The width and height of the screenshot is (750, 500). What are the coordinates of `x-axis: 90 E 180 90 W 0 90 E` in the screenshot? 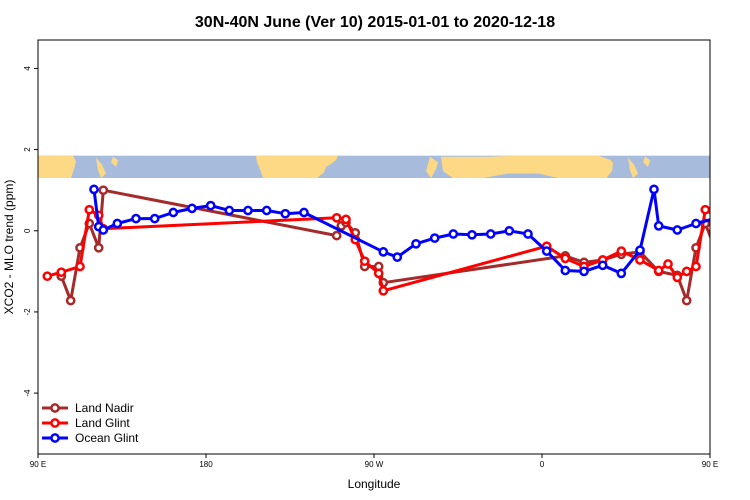 It's located at (374, 461).